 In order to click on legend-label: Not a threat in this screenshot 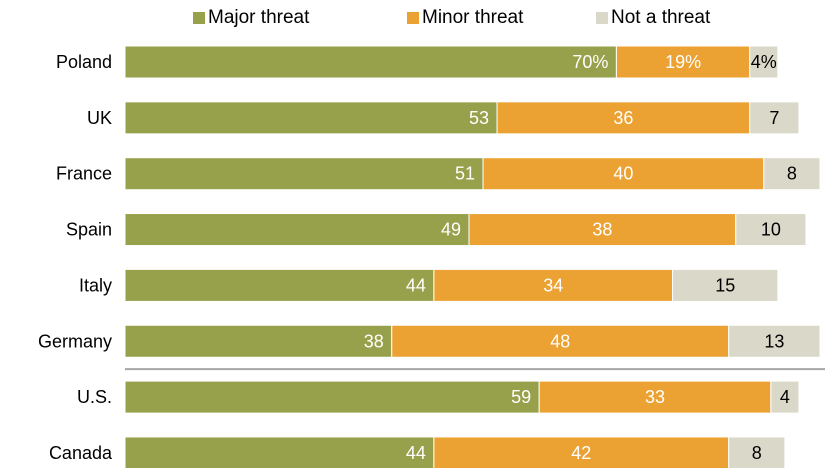, I will do `click(661, 17)`.